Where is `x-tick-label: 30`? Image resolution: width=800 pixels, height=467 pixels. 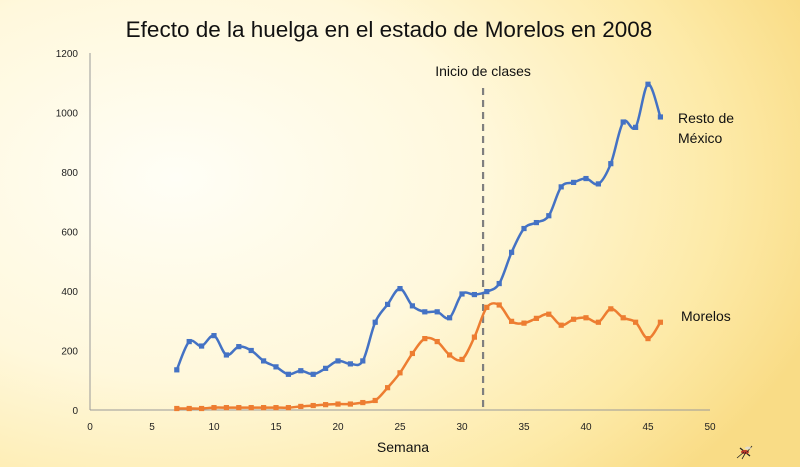 x-tick-label: 30 is located at coordinates (462, 427).